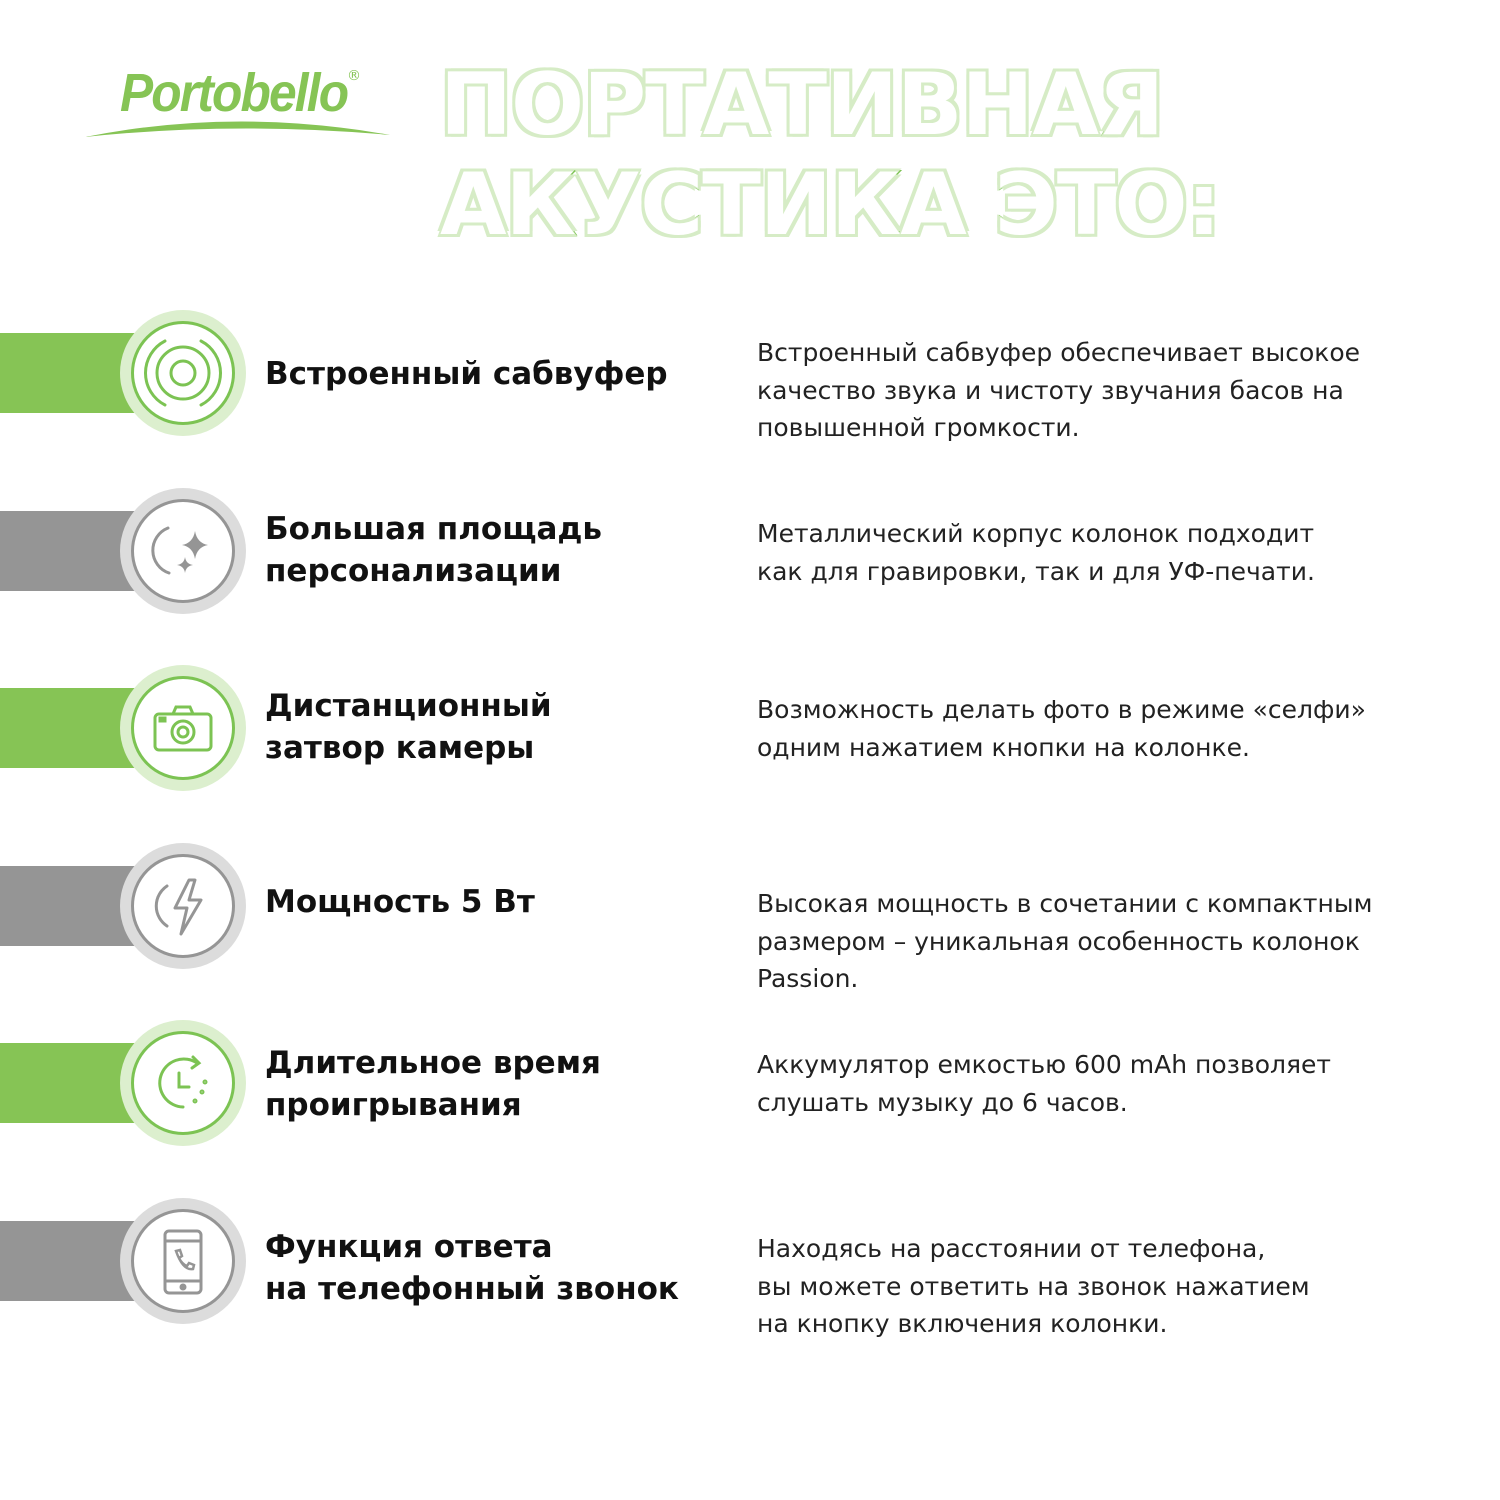 The height and width of the screenshot is (1500, 1500). What do you see at coordinates (179, 550) in the screenshot?
I see `sparkle-icon` at bounding box center [179, 550].